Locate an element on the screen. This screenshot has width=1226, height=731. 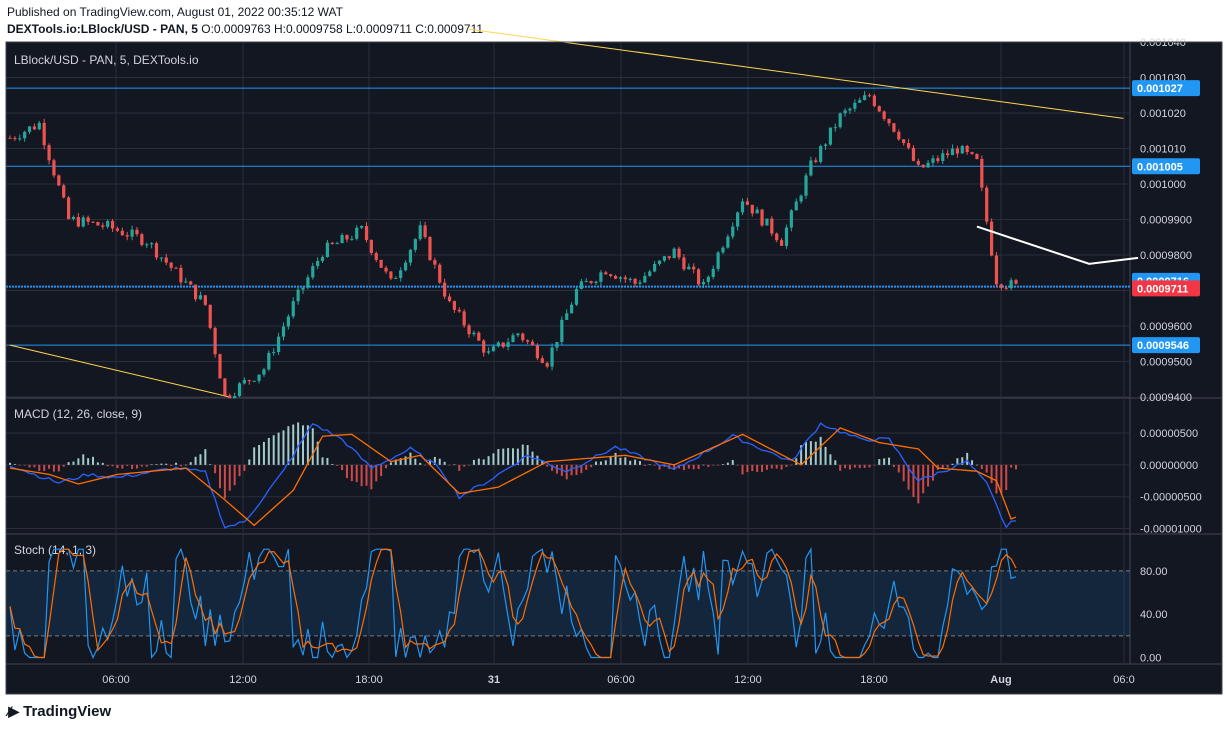
trendline is located at coordinates (796, 73).